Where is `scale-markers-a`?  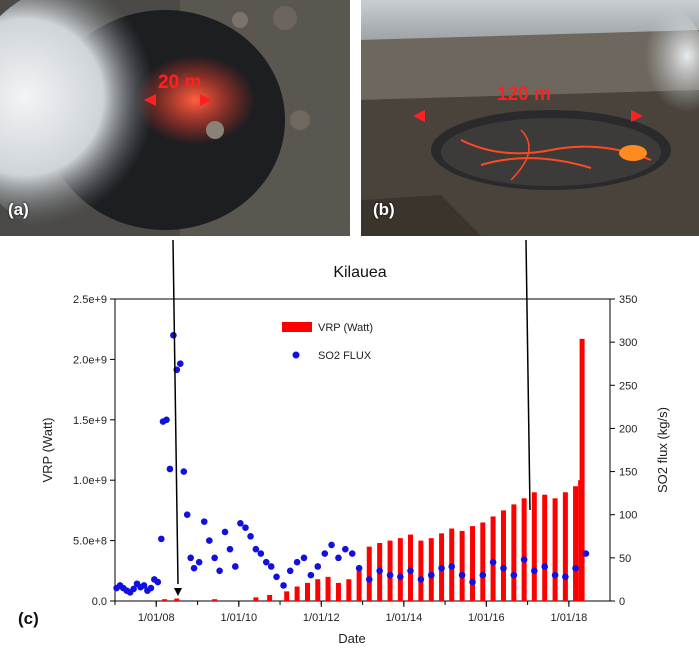
scale-markers-a is located at coordinates (178, 100).